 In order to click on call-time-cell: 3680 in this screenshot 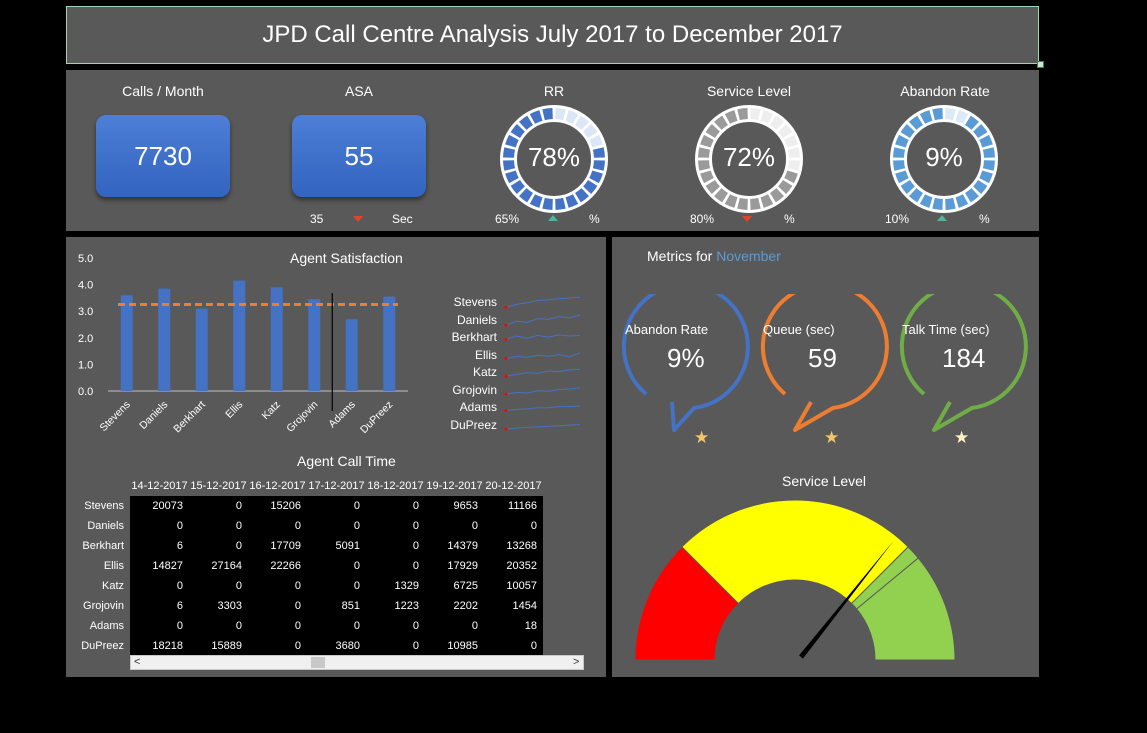, I will do `click(336, 646)`.